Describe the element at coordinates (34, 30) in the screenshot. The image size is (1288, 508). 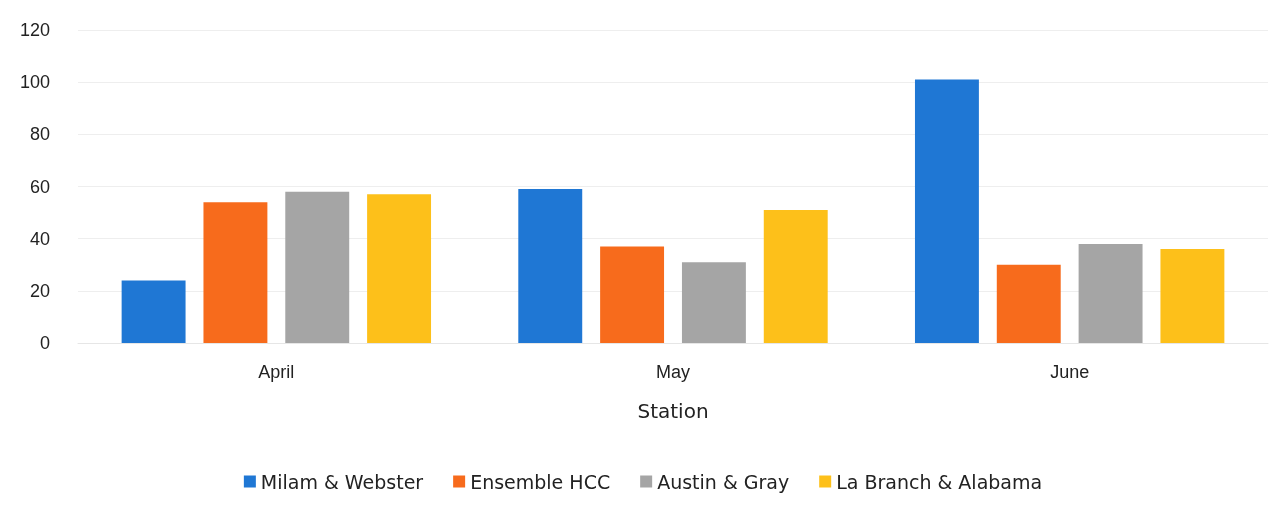
I see `y-tick-label: 120` at that location.